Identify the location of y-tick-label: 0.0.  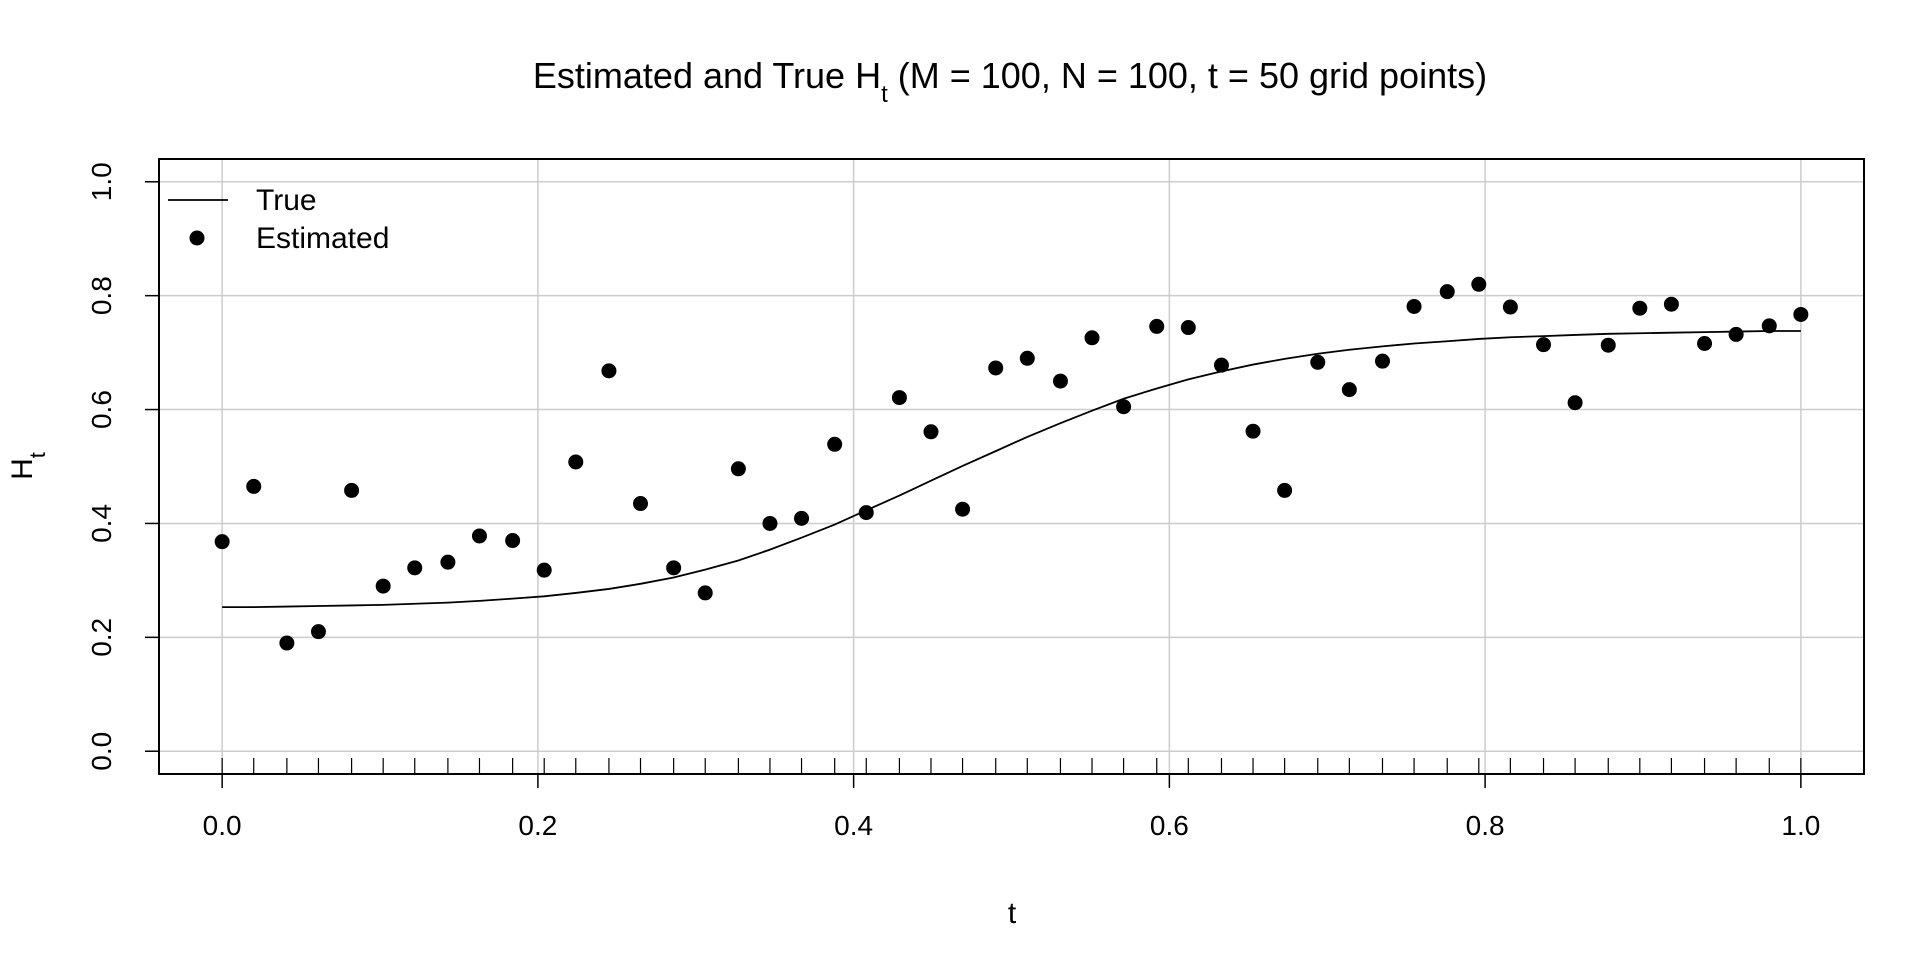
(101, 751).